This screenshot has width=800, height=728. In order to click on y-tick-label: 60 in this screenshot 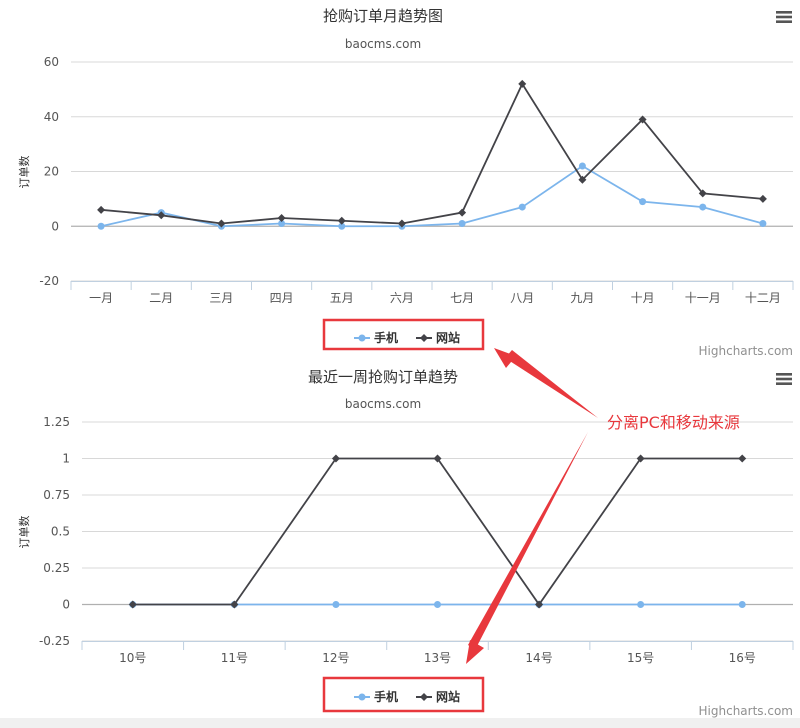, I will do `click(51, 62)`.